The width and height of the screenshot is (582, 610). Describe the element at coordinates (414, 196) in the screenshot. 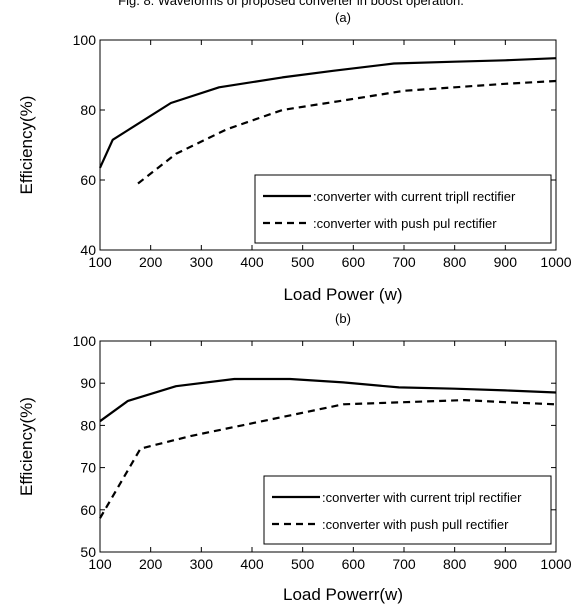

I see `chart-a-legend-label: :converter with current tripll rectifier` at that location.